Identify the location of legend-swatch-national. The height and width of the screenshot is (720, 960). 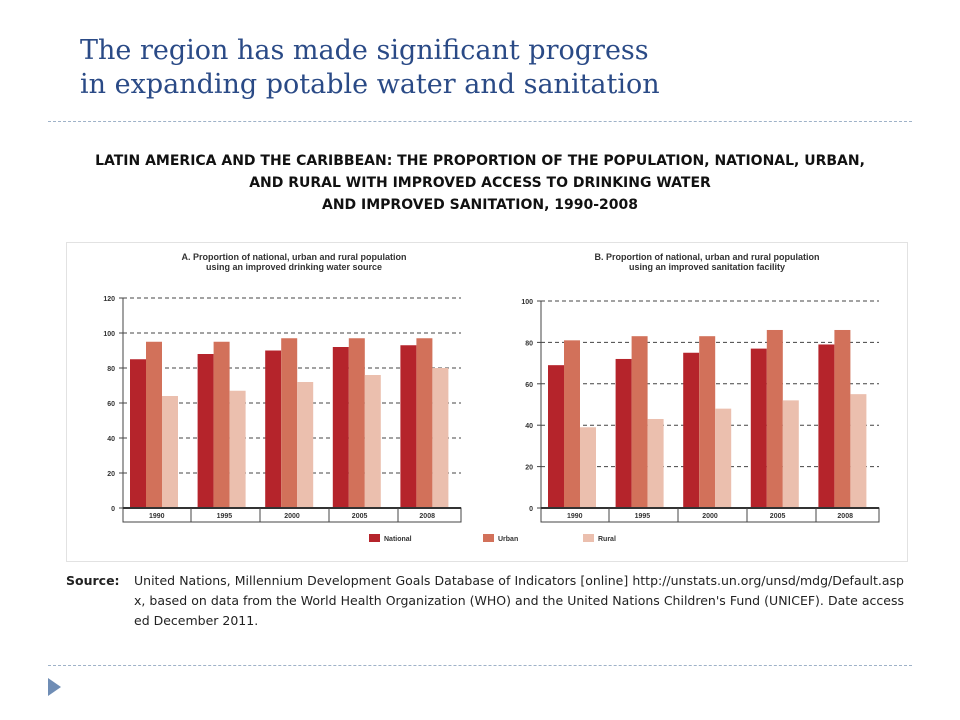
(374, 538).